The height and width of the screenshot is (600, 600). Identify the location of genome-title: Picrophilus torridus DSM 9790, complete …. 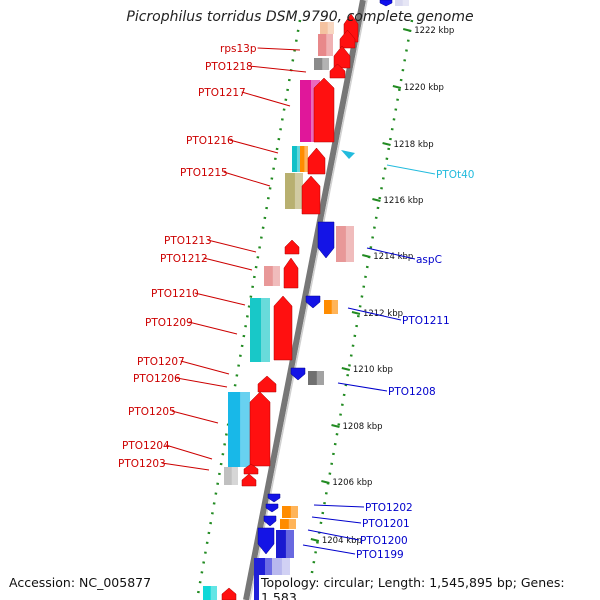
(300, 17).